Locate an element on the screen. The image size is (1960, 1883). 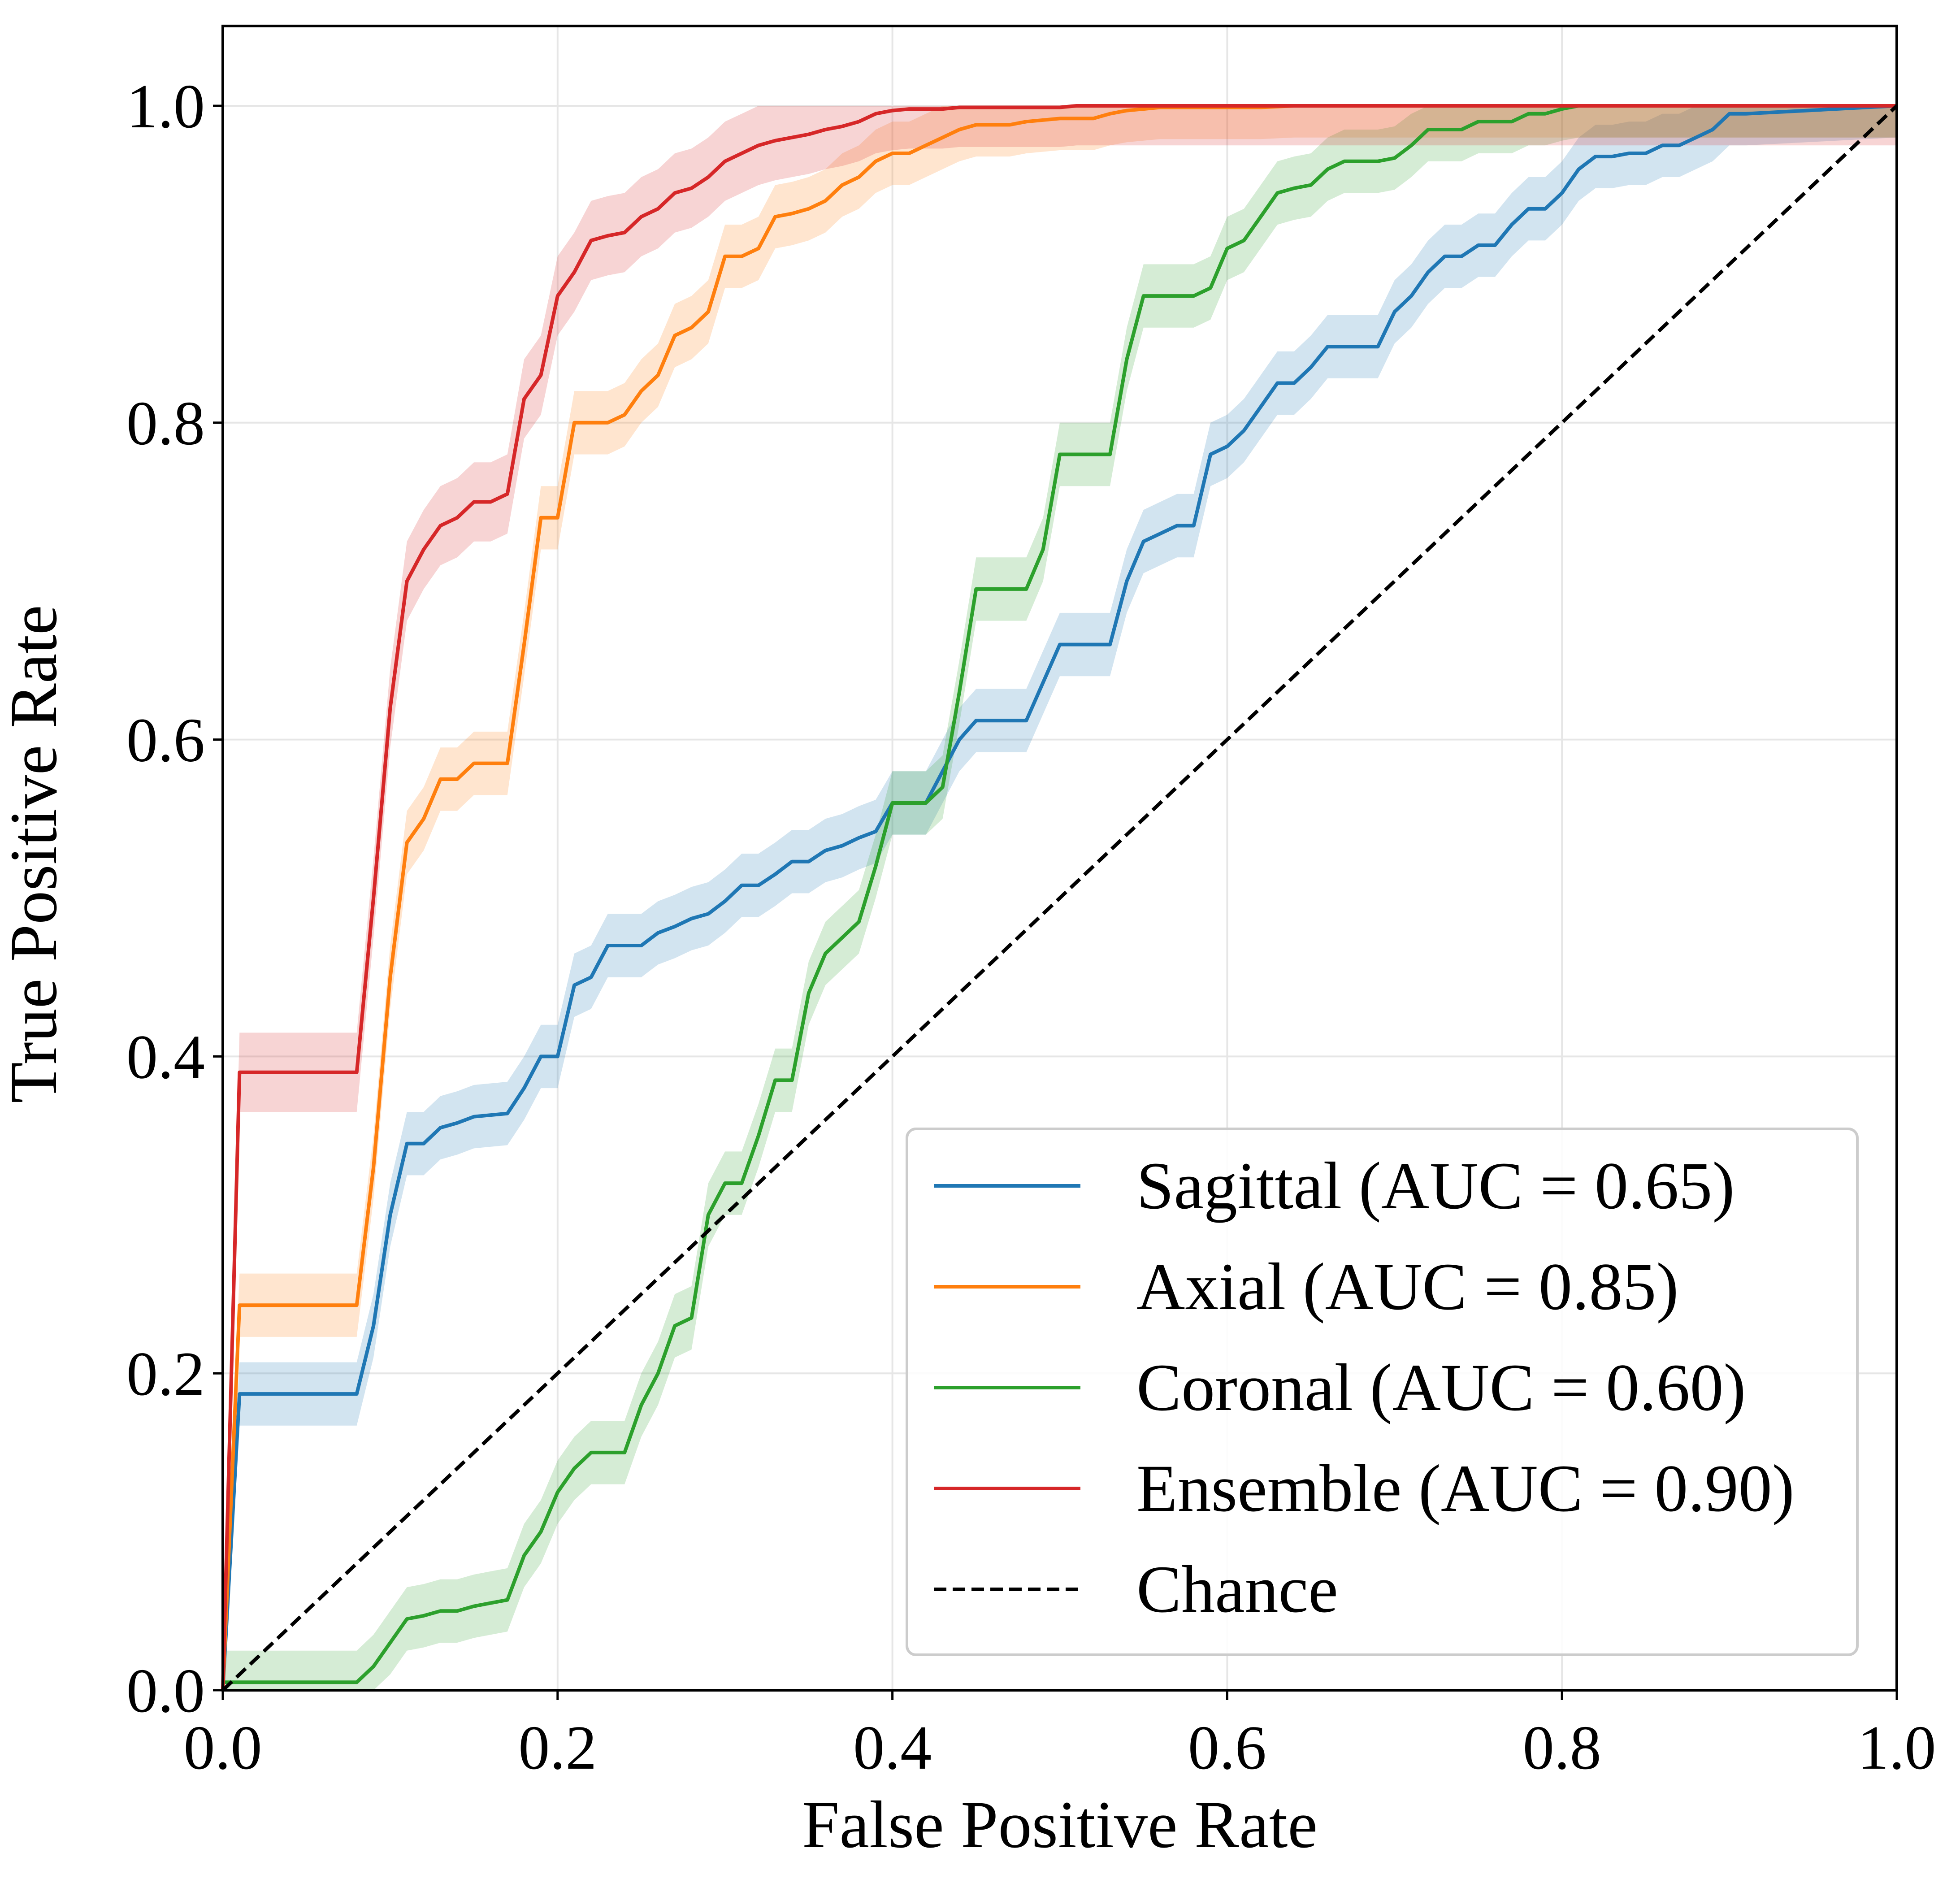
legend-label-2: Coronal (AUC = 0.60) is located at coordinates (1441, 1387).